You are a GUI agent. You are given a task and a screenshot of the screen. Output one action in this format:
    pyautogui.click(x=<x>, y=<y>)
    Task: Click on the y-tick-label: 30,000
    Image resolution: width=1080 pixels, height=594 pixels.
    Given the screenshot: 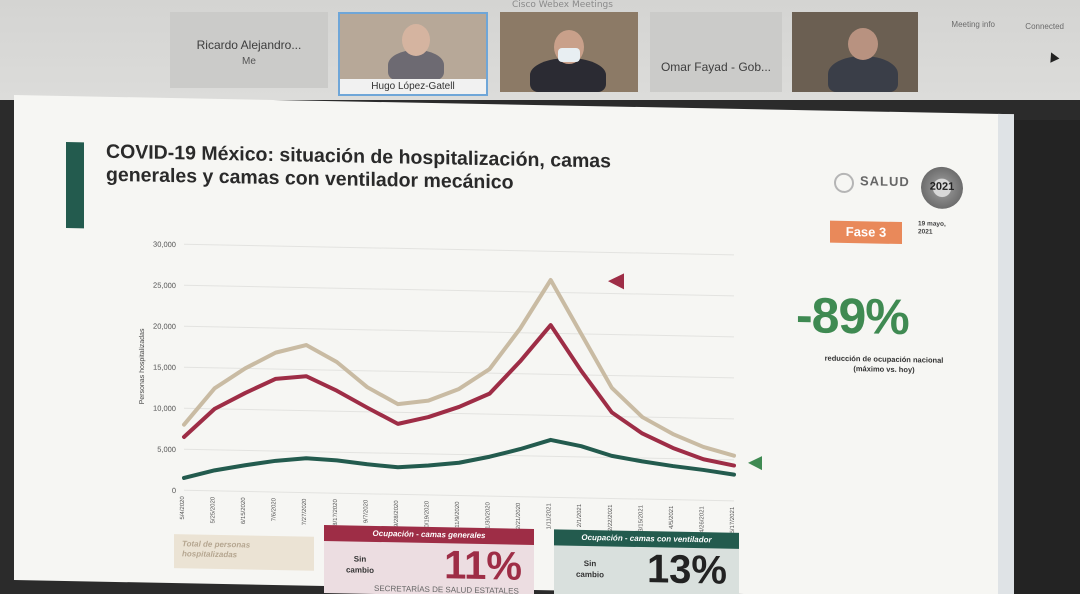 What is the action you would take?
    pyautogui.click(x=164, y=244)
    